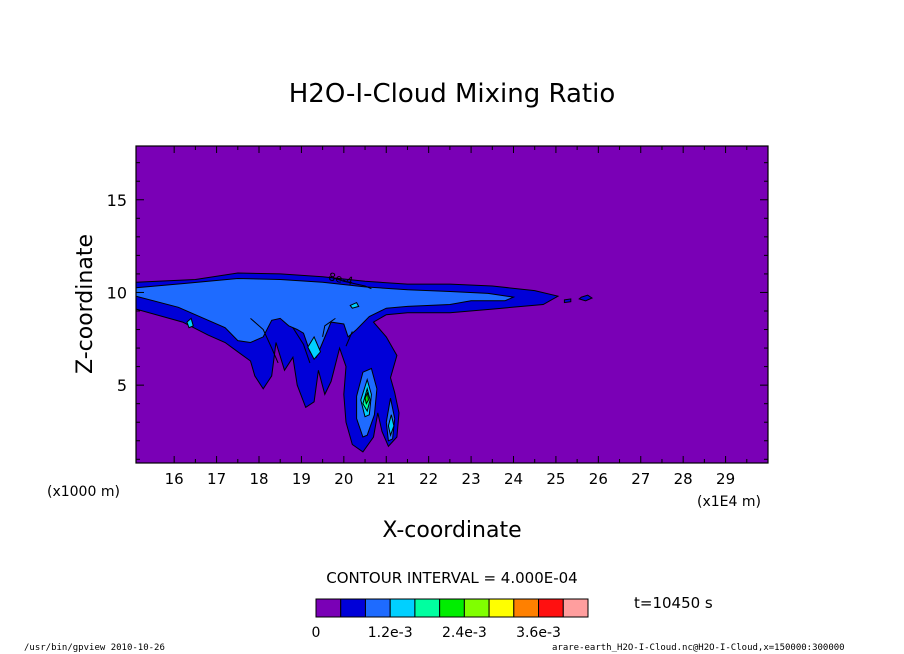  I want to click on x-axis-label: X-coordinate, so click(451, 530).